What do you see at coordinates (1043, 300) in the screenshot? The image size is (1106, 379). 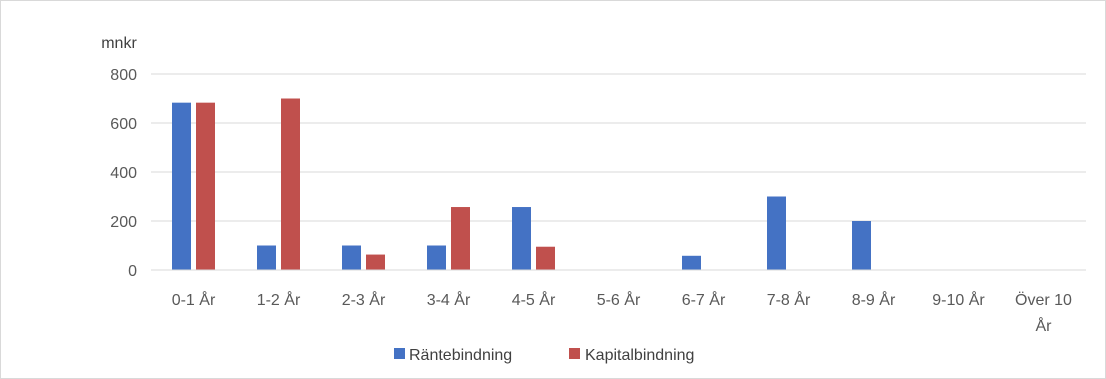 I see `x-tick-label: Över 10` at bounding box center [1043, 300].